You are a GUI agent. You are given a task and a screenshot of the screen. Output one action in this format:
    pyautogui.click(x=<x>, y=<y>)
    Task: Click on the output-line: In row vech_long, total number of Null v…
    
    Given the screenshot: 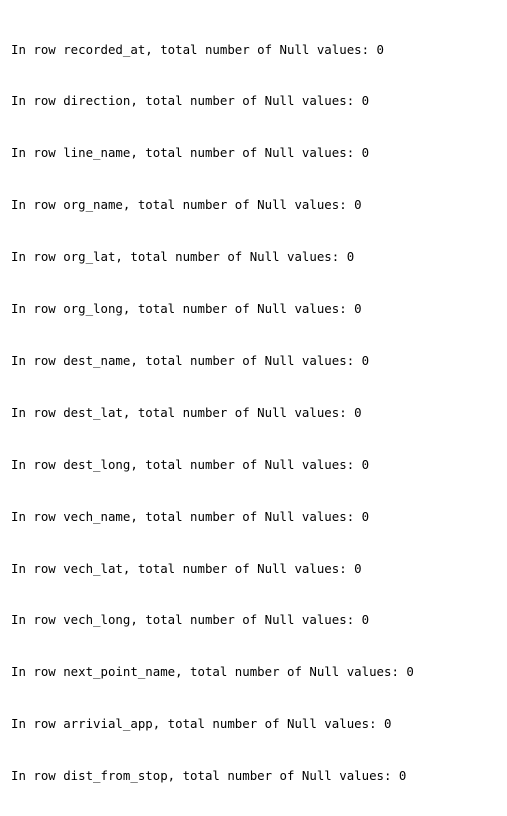 What is the action you would take?
    pyautogui.click(x=190, y=620)
    